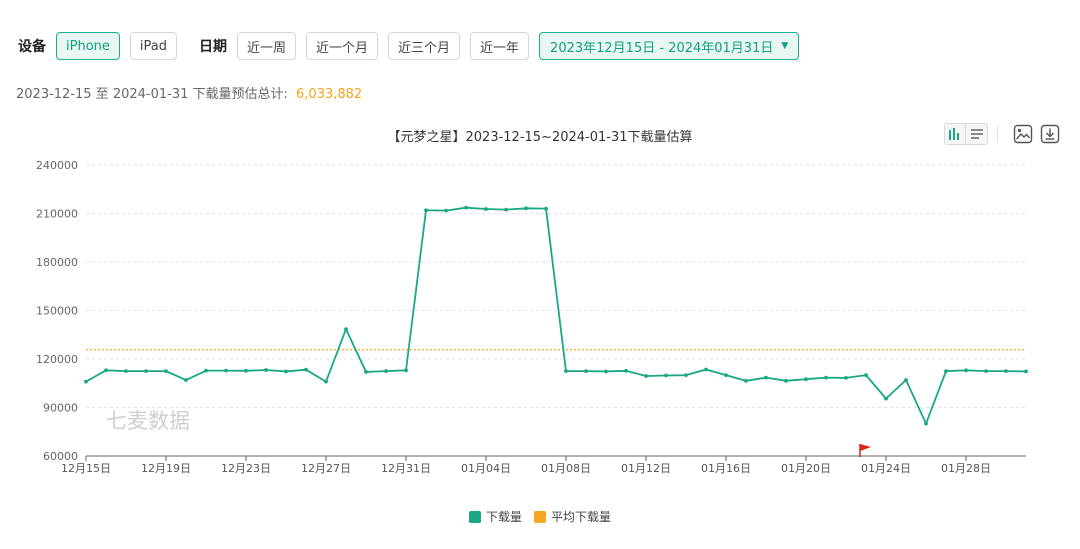 Image resolution: width=1080 pixels, height=549 pixels. Describe the element at coordinates (57, 165) in the screenshot. I see `y-tick-label: 240000` at that location.